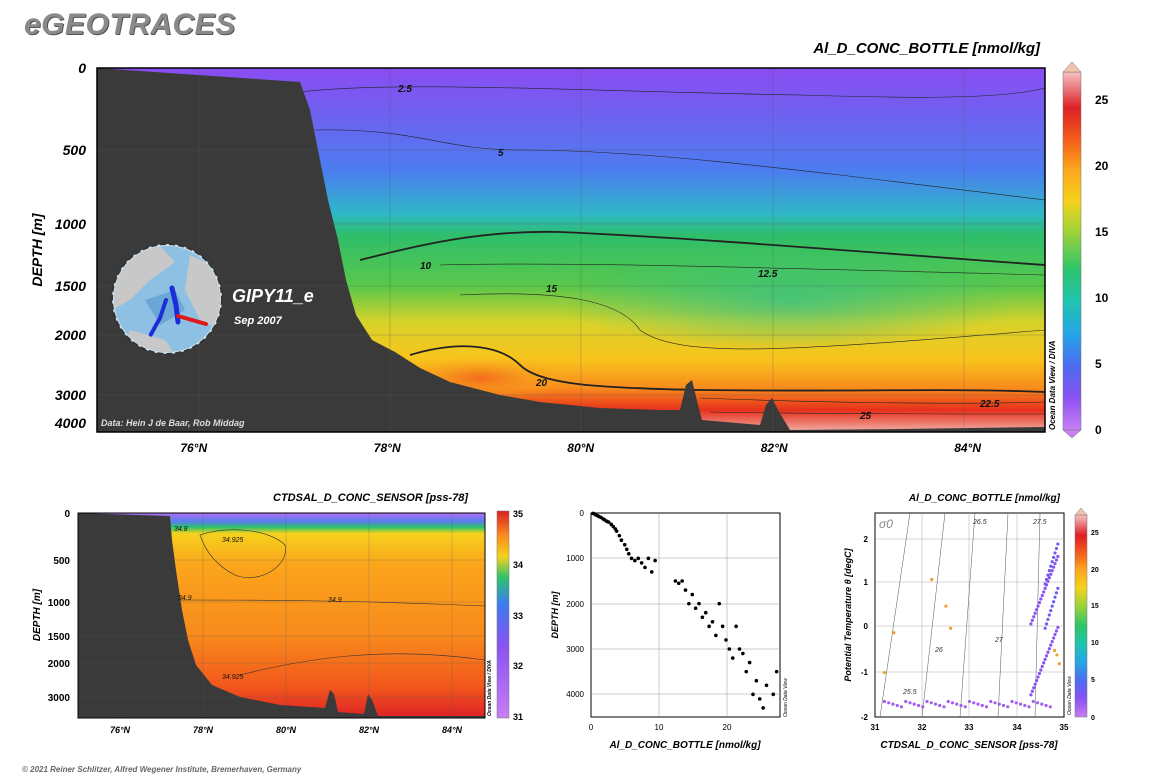  What do you see at coordinates (865, 628) in the screenshot?
I see `ts-y-ticks: -2 -1 0 1 2` at bounding box center [865, 628].